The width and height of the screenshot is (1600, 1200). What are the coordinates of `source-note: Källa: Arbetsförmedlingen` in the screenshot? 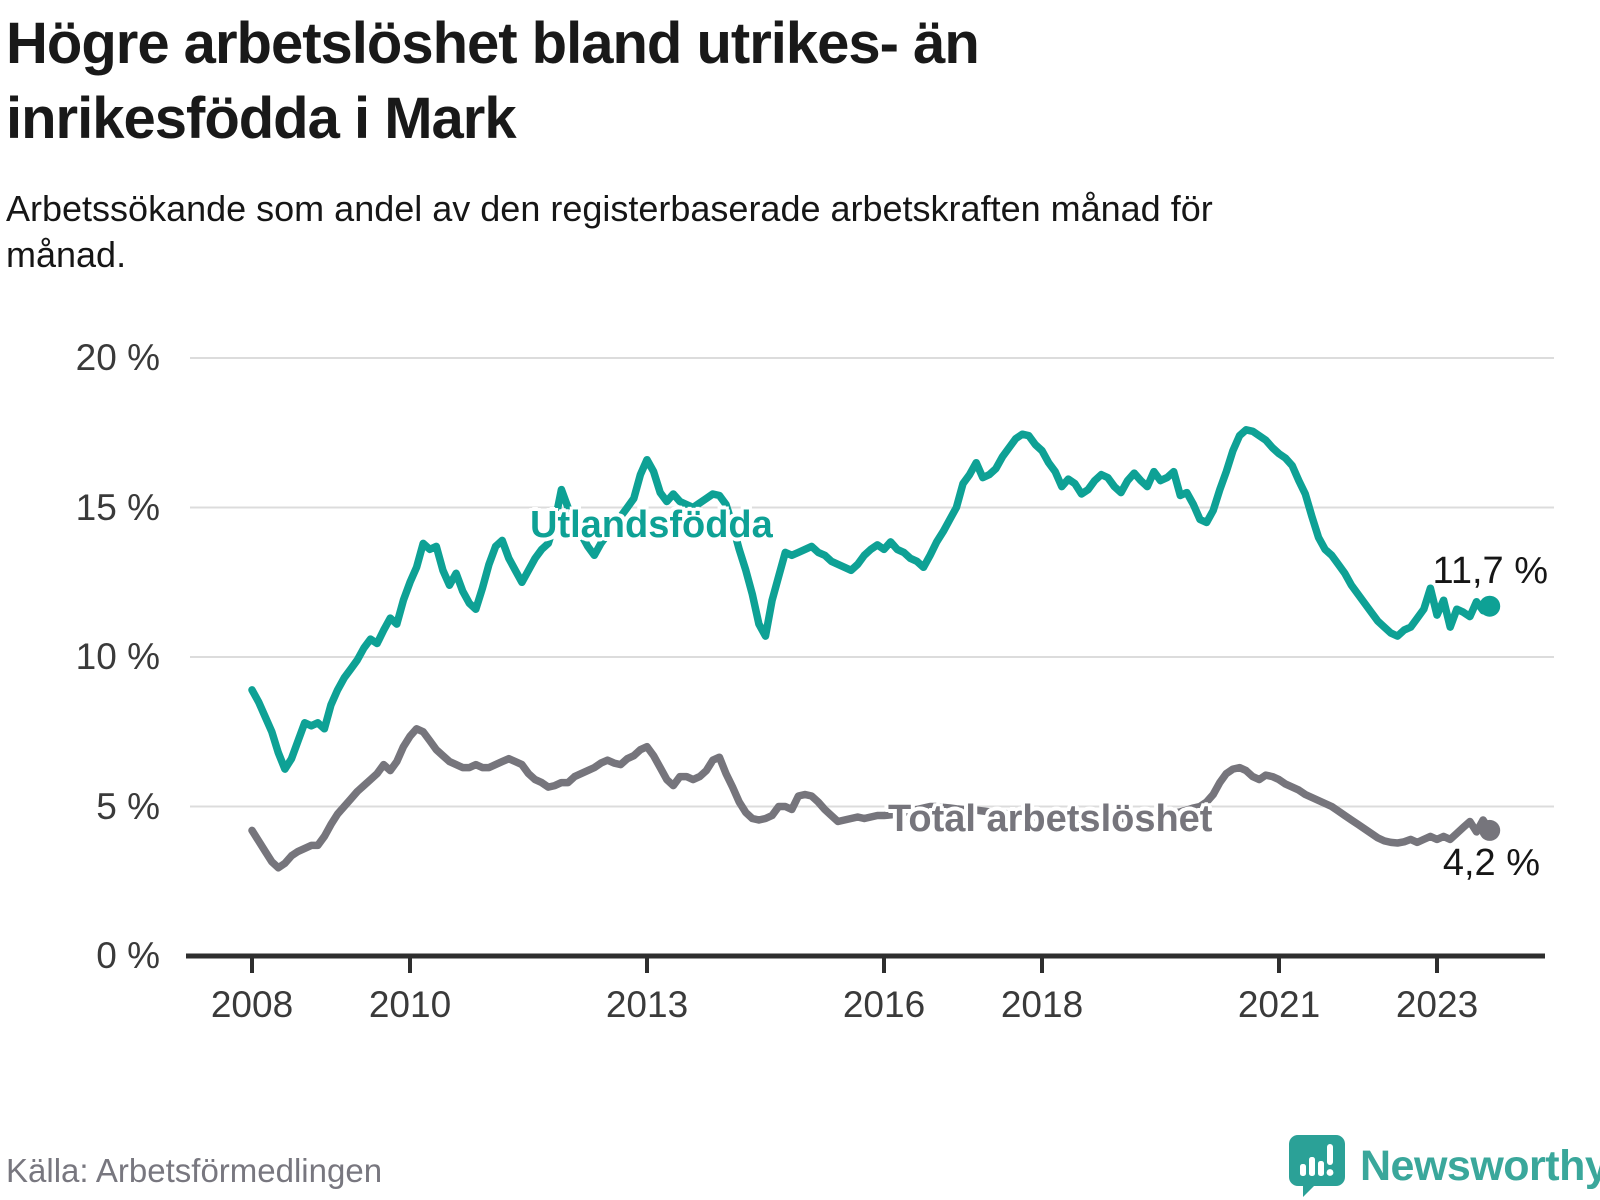 It's located at (194, 1170).